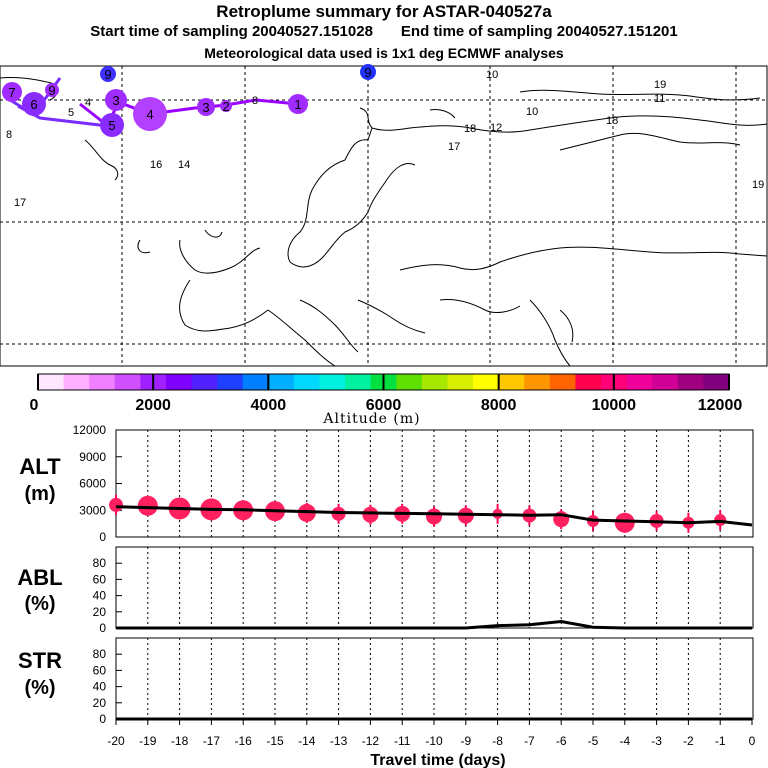 This screenshot has height=768, width=768. Describe the element at coordinates (39, 577) in the screenshot. I see `abl-panel-label: ABL` at that location.